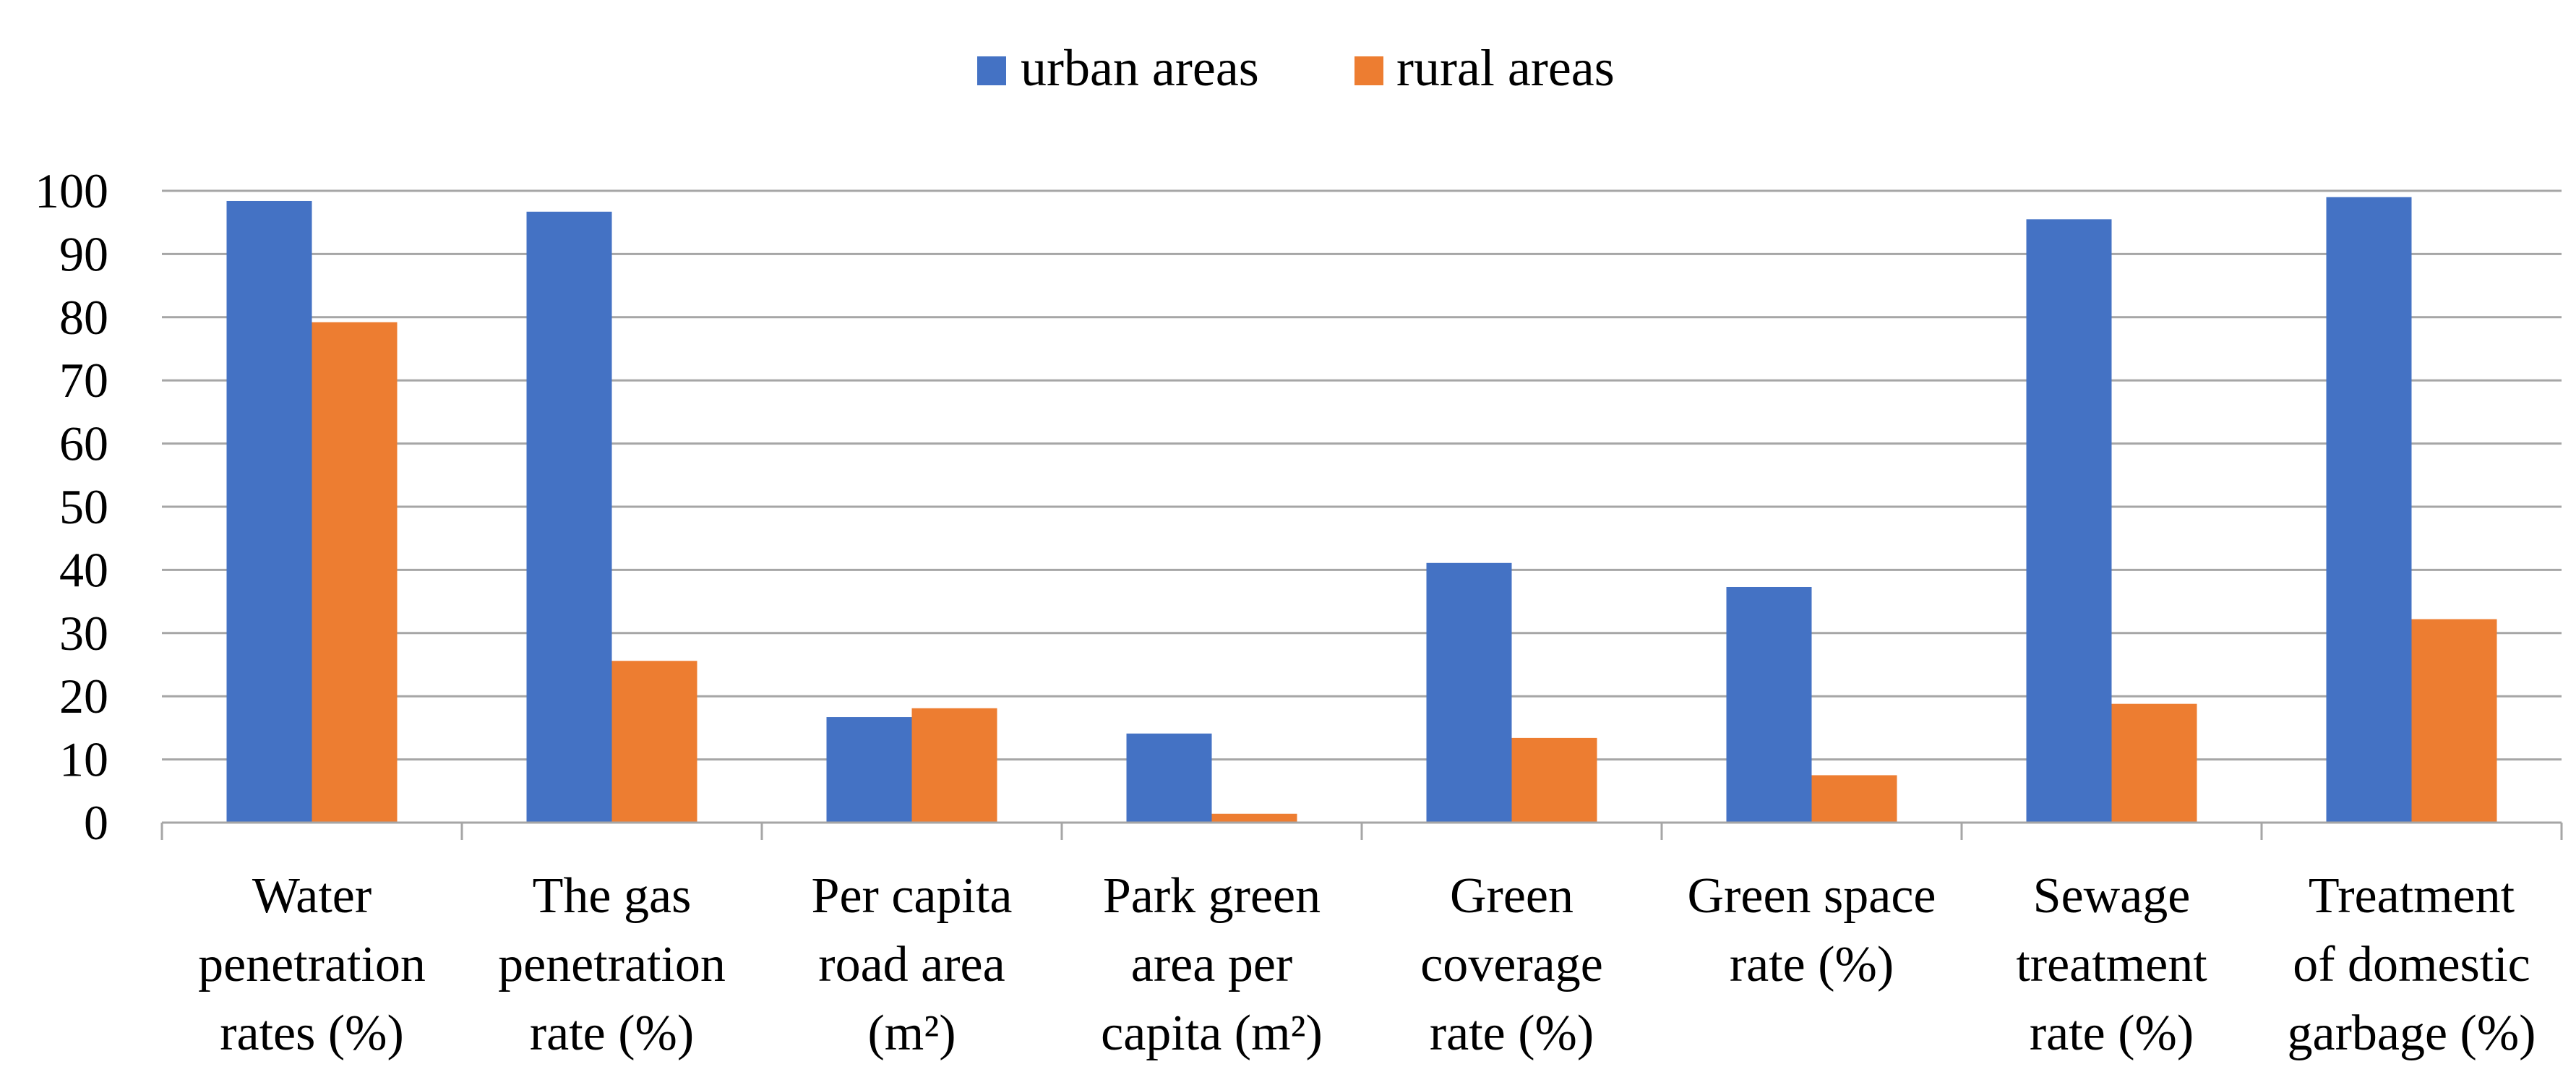 This screenshot has height=1085, width=2576. What do you see at coordinates (83, 570) in the screenshot?
I see `y-tick-label: 40` at bounding box center [83, 570].